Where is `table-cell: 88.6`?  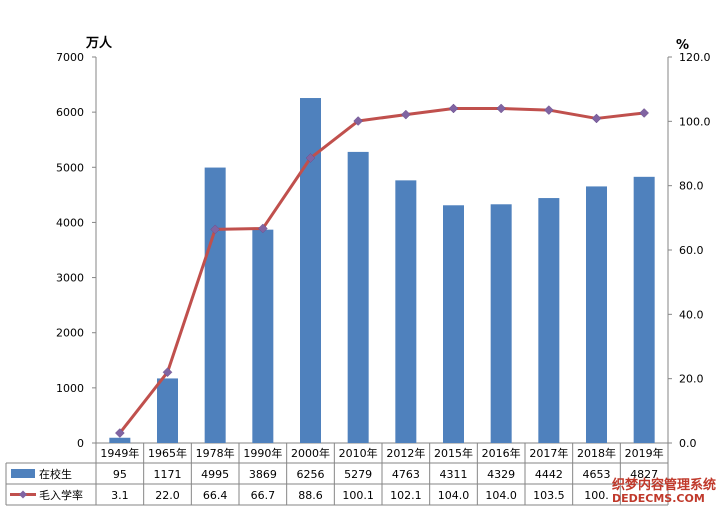
table-cell: 88.6 is located at coordinates (310, 495).